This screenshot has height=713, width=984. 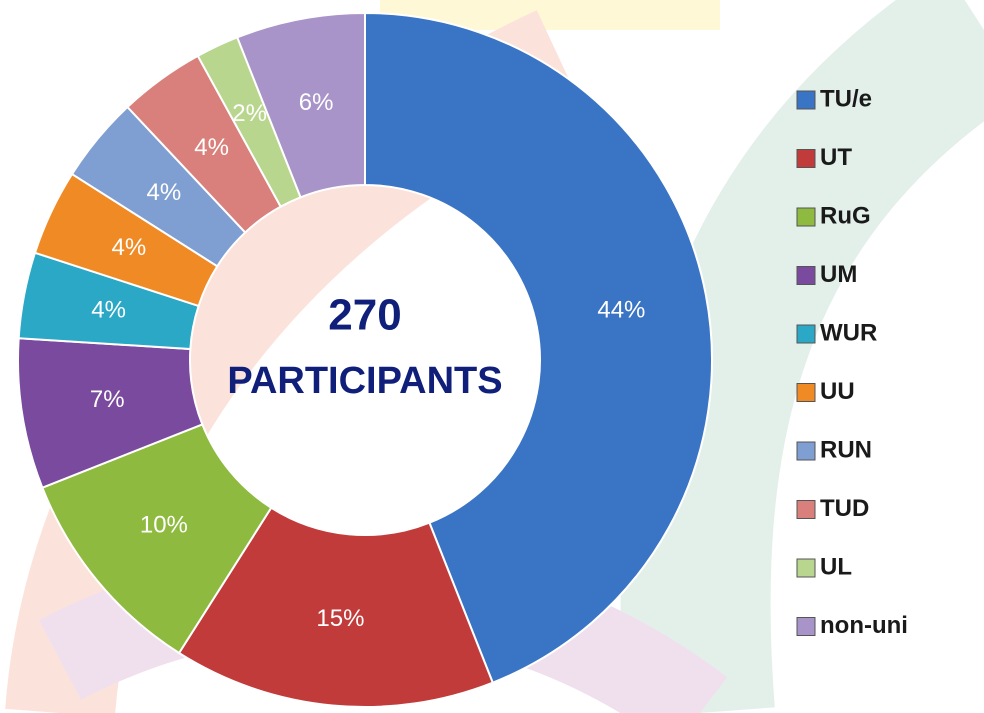 What do you see at coordinates (864, 625) in the screenshot?
I see `legend-label: non-uni` at bounding box center [864, 625].